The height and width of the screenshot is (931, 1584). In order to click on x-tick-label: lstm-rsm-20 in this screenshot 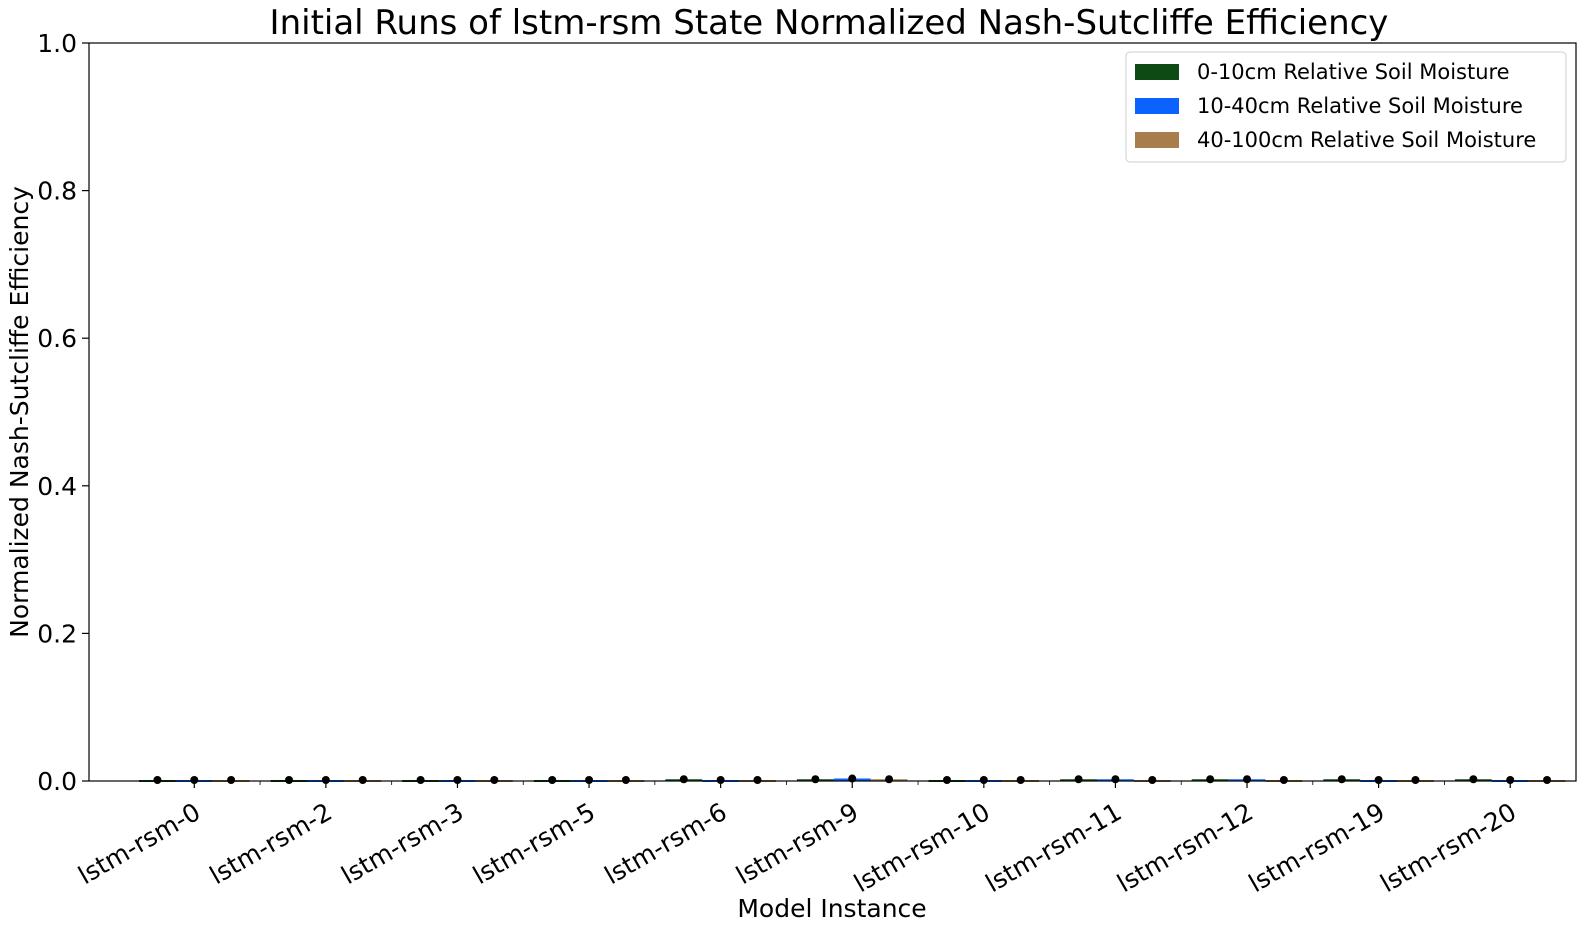, I will do `click(1448, 847)`.